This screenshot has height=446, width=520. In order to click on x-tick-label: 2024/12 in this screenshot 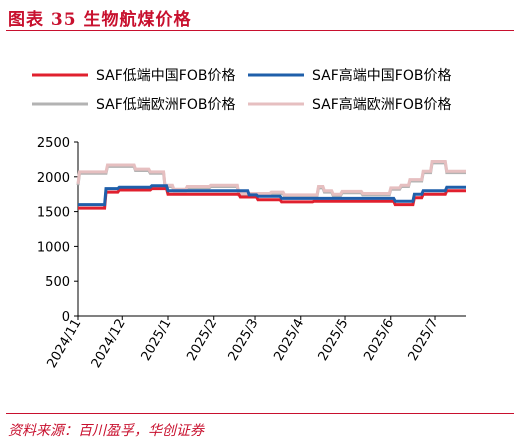, I will do `click(109, 344)`.